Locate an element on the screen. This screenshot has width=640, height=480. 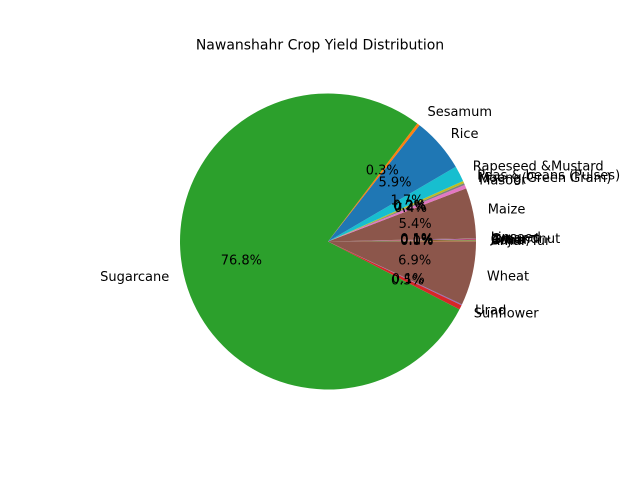
slice-pct-gram: 0.1% is located at coordinates (416, 240).